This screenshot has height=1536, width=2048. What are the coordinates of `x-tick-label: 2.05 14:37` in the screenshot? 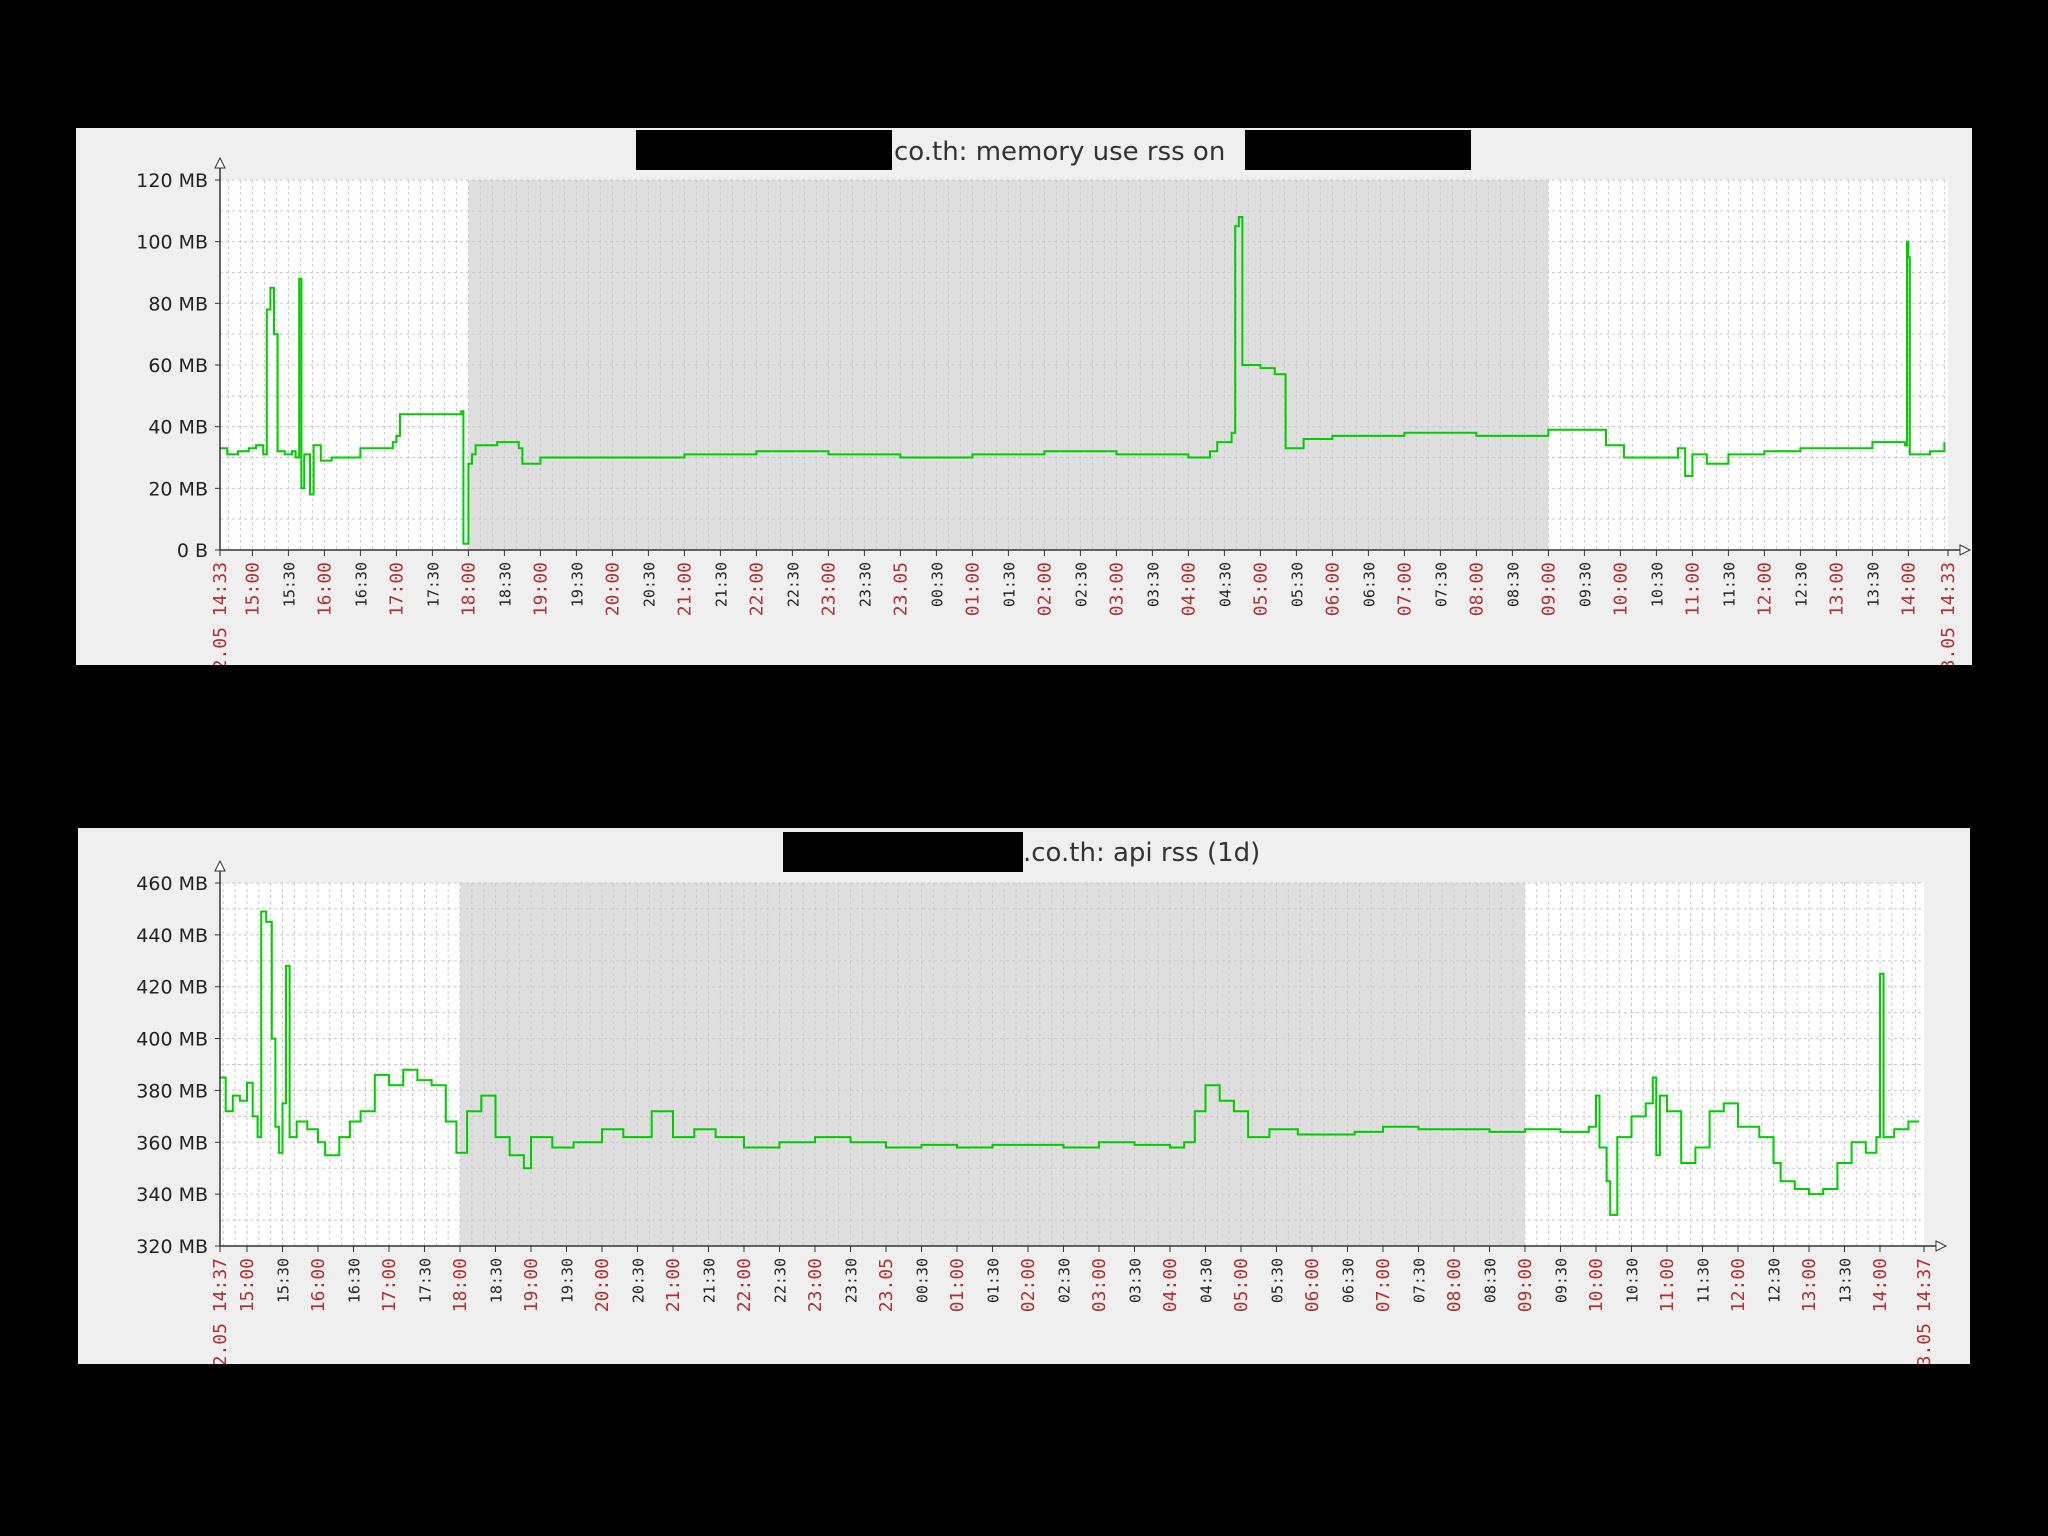 It's located at (220, 1311).